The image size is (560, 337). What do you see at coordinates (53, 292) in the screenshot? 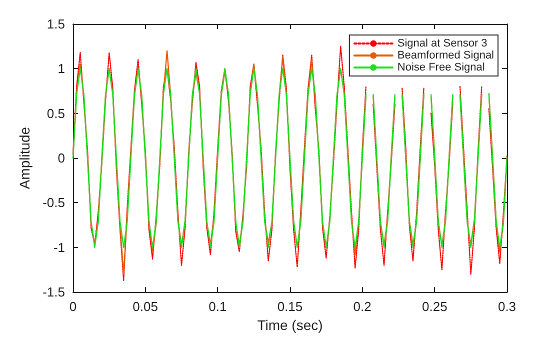
I see `y-tick-label: -1.5` at bounding box center [53, 292].